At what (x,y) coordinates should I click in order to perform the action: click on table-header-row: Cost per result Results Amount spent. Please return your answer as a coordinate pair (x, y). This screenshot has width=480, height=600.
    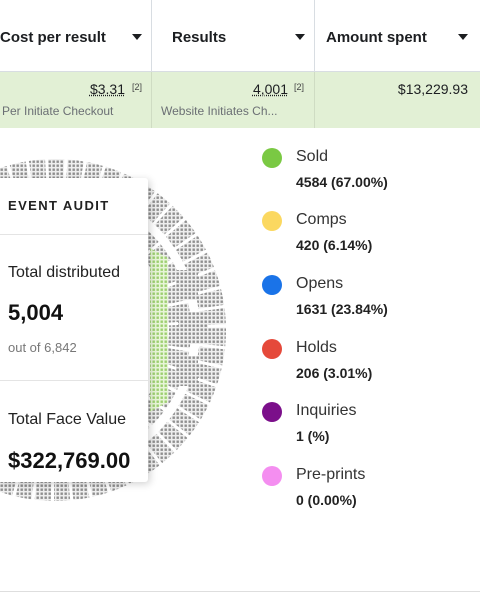
    Looking at the image, I should click on (240, 36).